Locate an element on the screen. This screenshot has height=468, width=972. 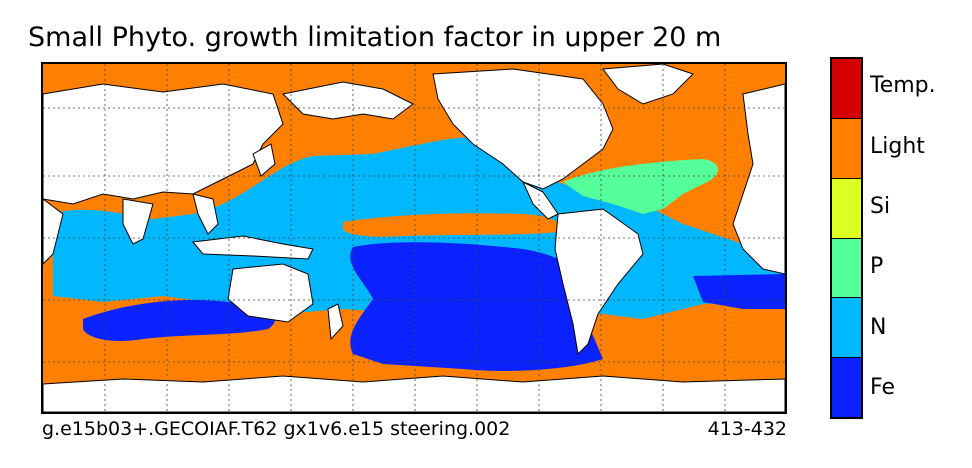
colorbar is located at coordinates (846, 238).